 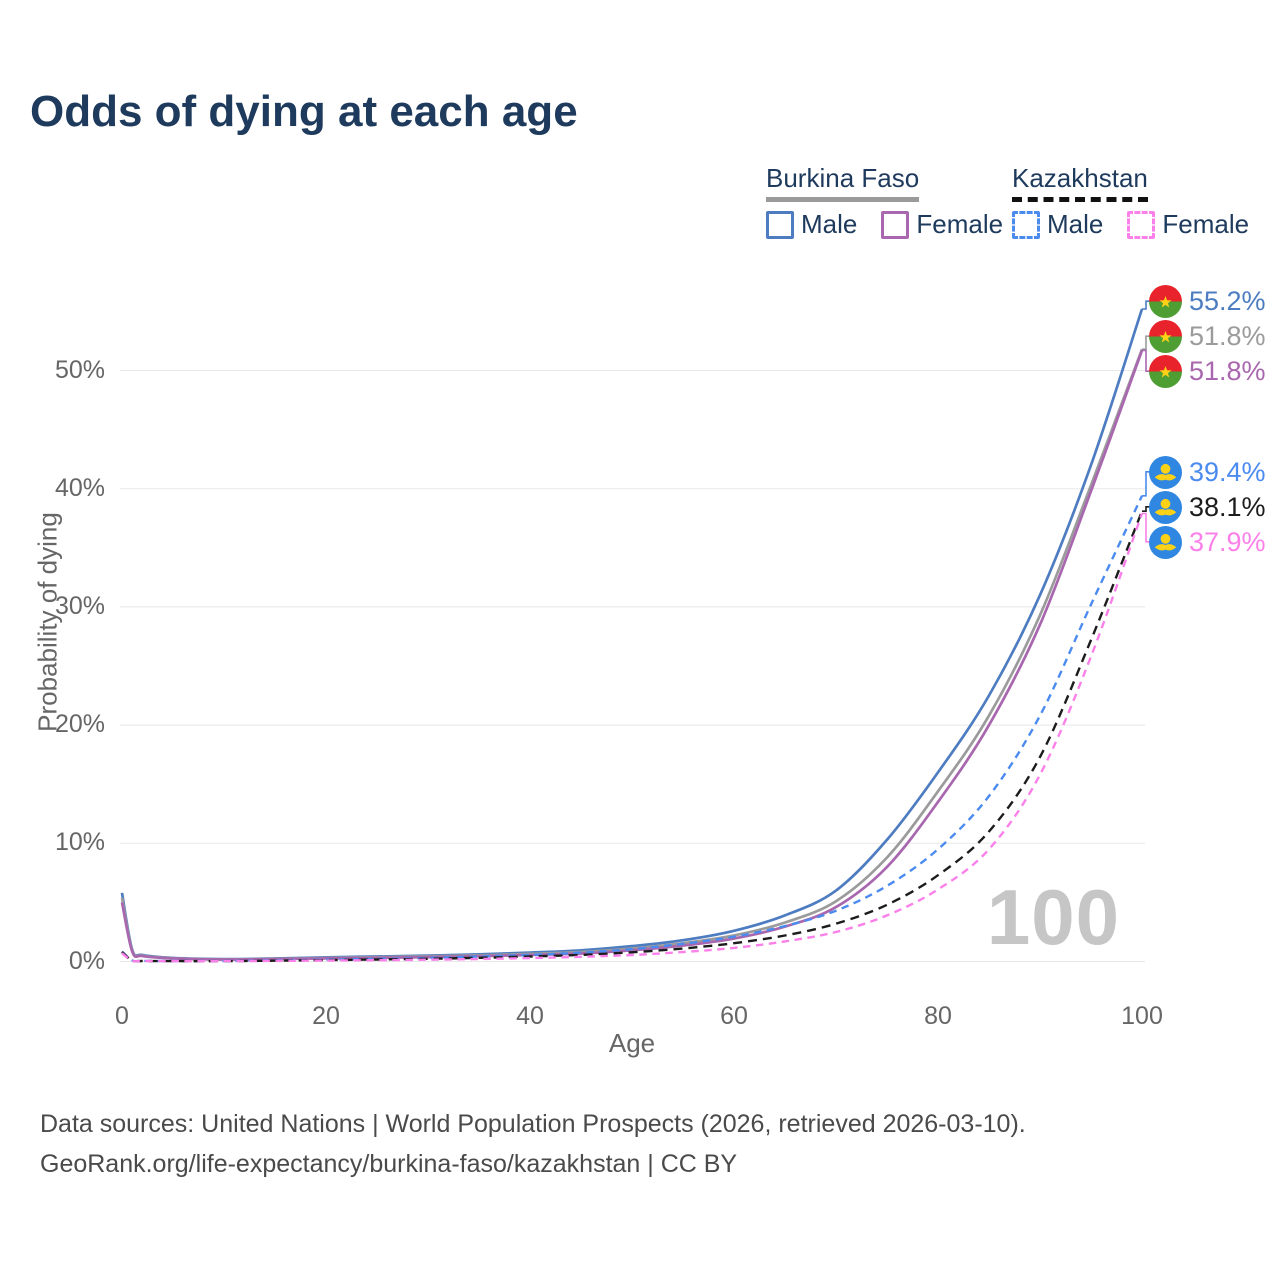 What do you see at coordinates (79, 606) in the screenshot?
I see `y-axis-tick-label: 30%` at bounding box center [79, 606].